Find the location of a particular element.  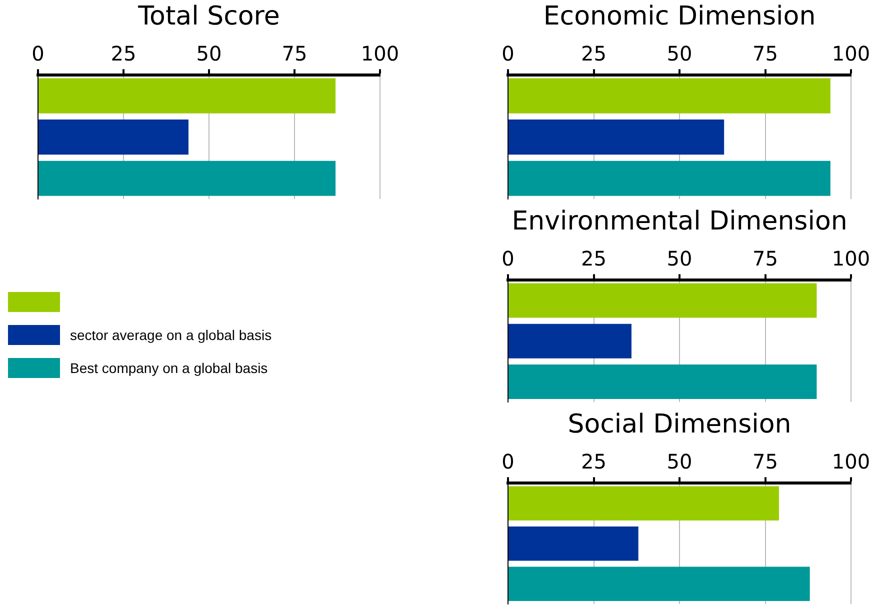

chart-title: Environmental Dimension is located at coordinates (680, 221).